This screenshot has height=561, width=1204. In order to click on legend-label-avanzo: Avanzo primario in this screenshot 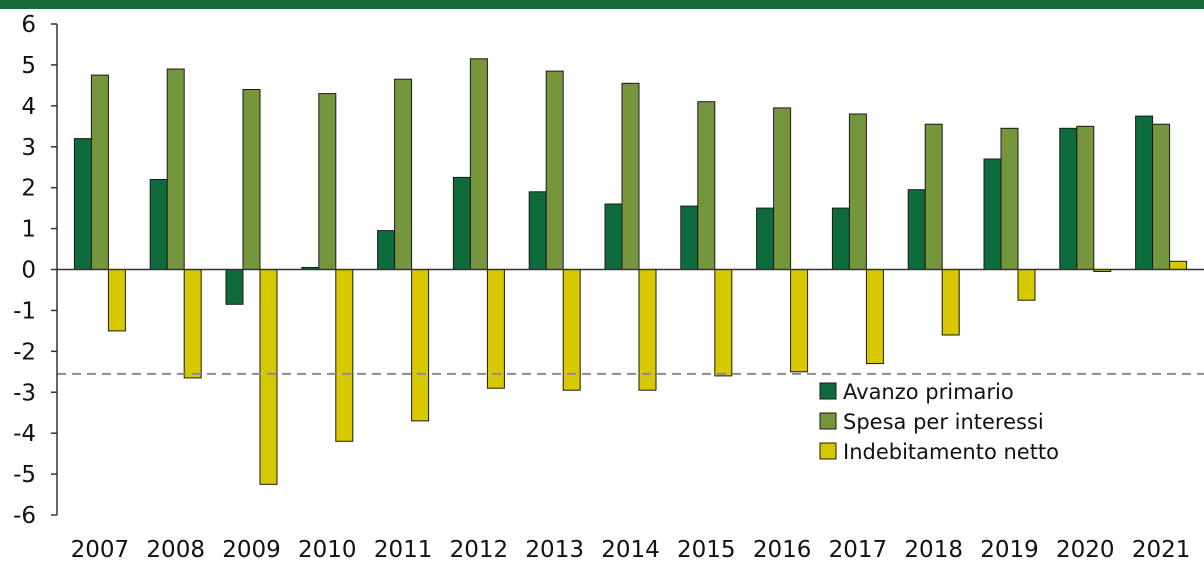, I will do `click(928, 392)`.